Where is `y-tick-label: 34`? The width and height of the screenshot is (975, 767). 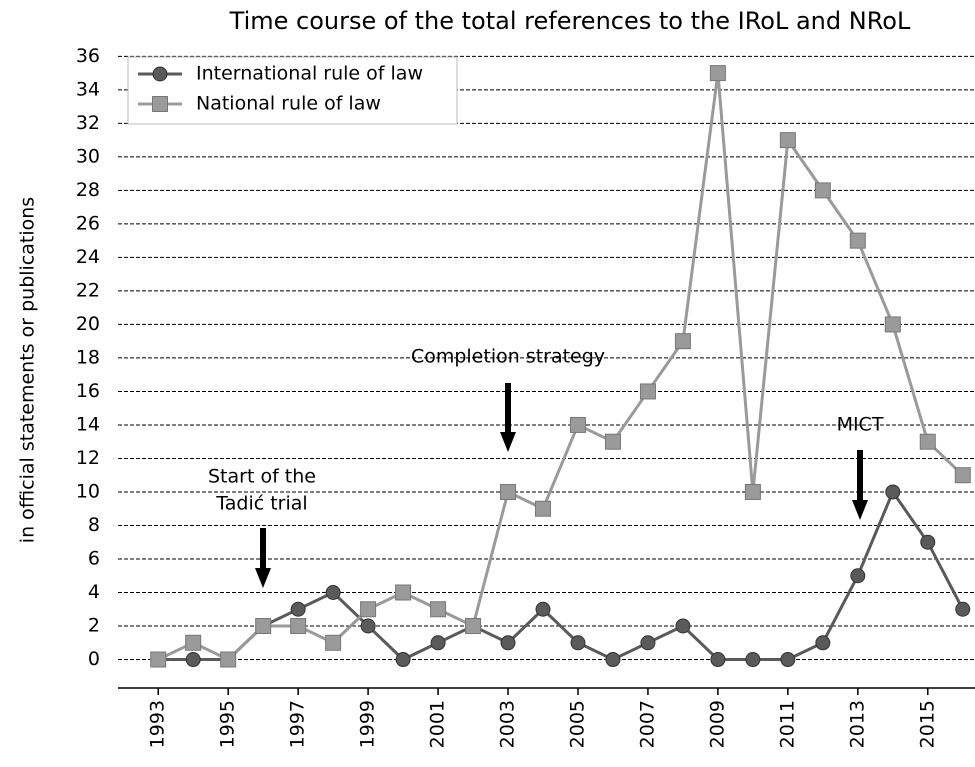
y-tick-label: 34 is located at coordinates (88, 89).